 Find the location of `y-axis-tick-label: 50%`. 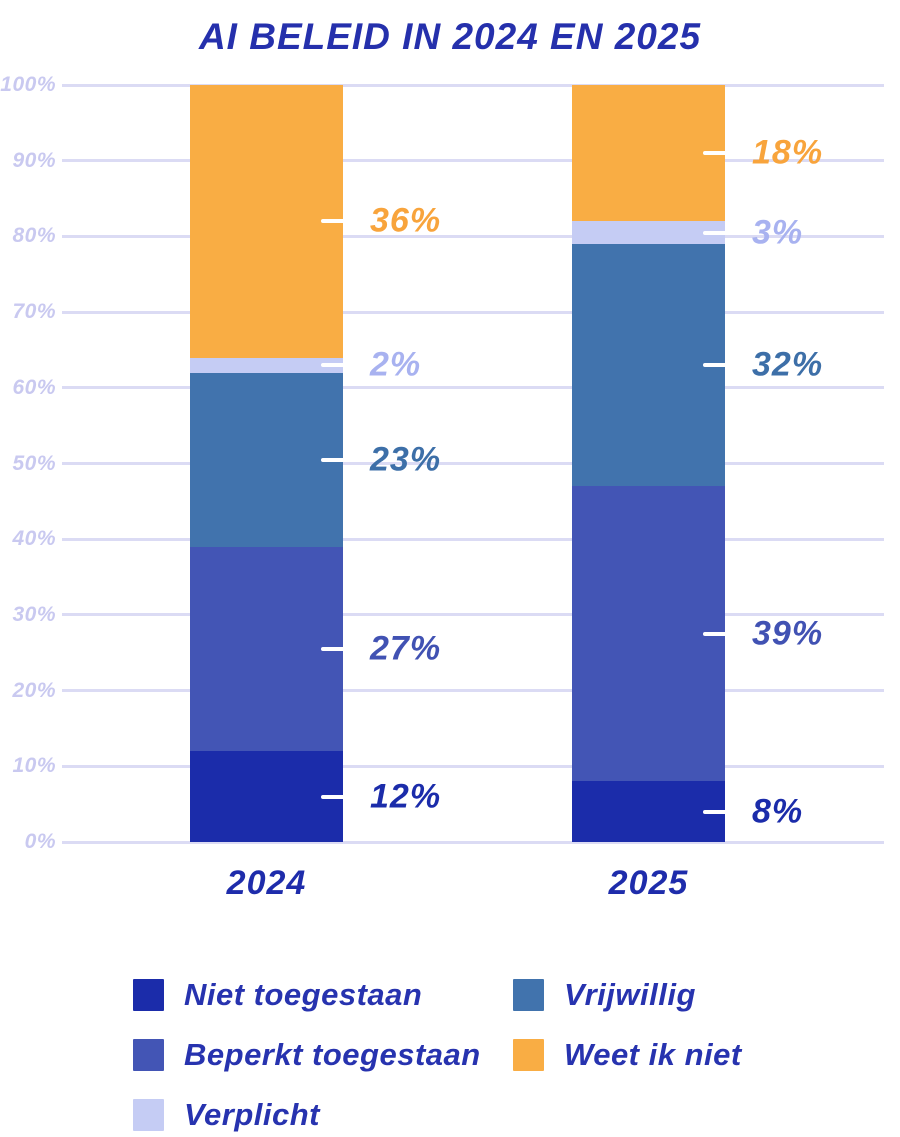

y-axis-tick-label: 50% is located at coordinates (34, 463).